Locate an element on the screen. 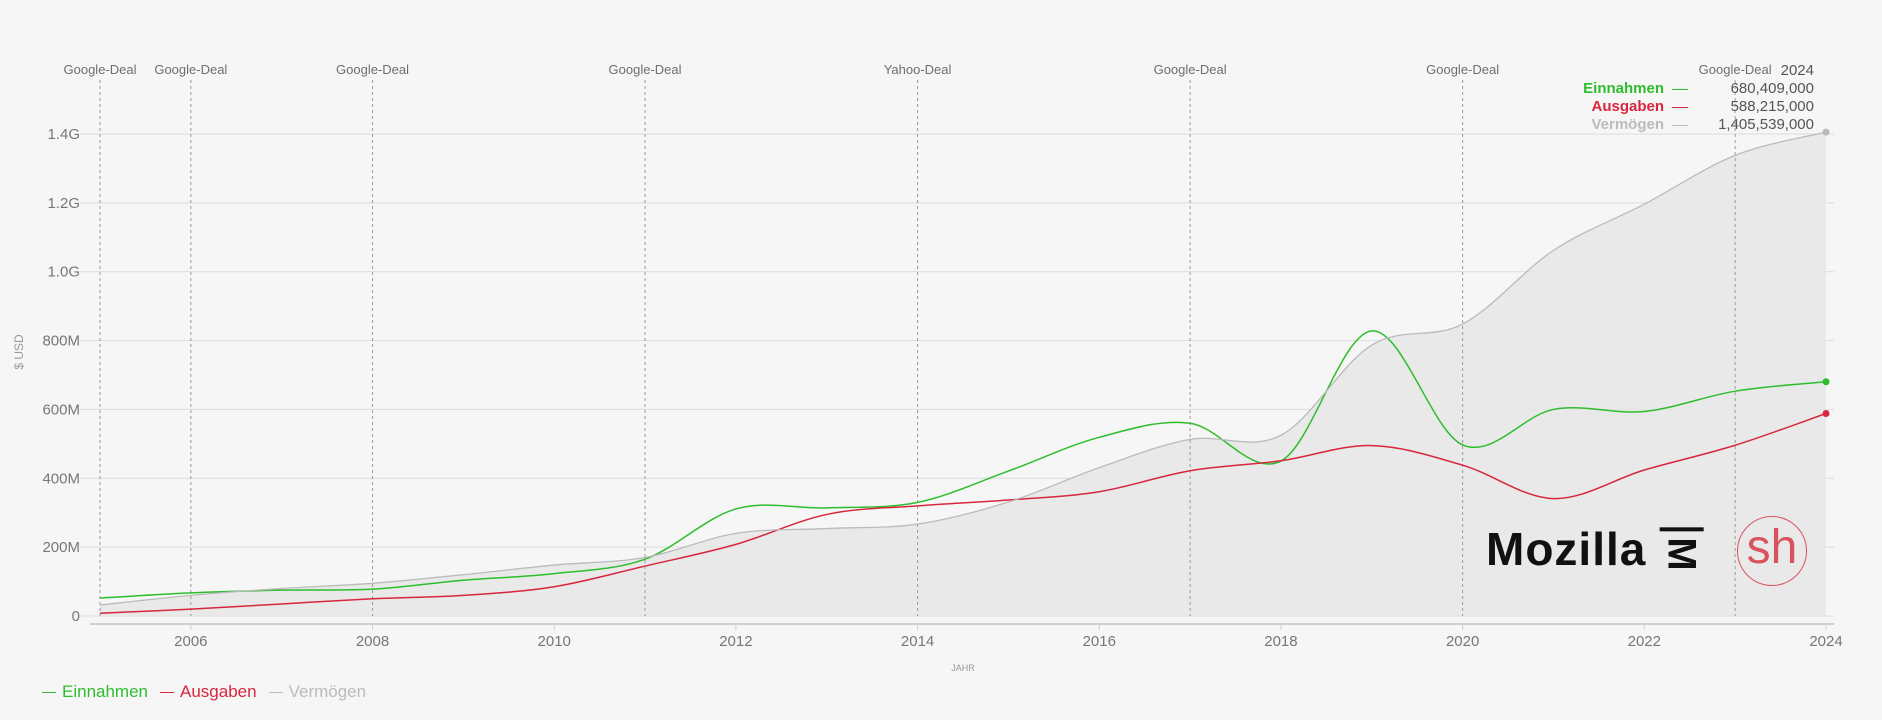 Image resolution: width=1882 pixels, height=720 pixels. sh-logo: sh is located at coordinates (1772, 551).